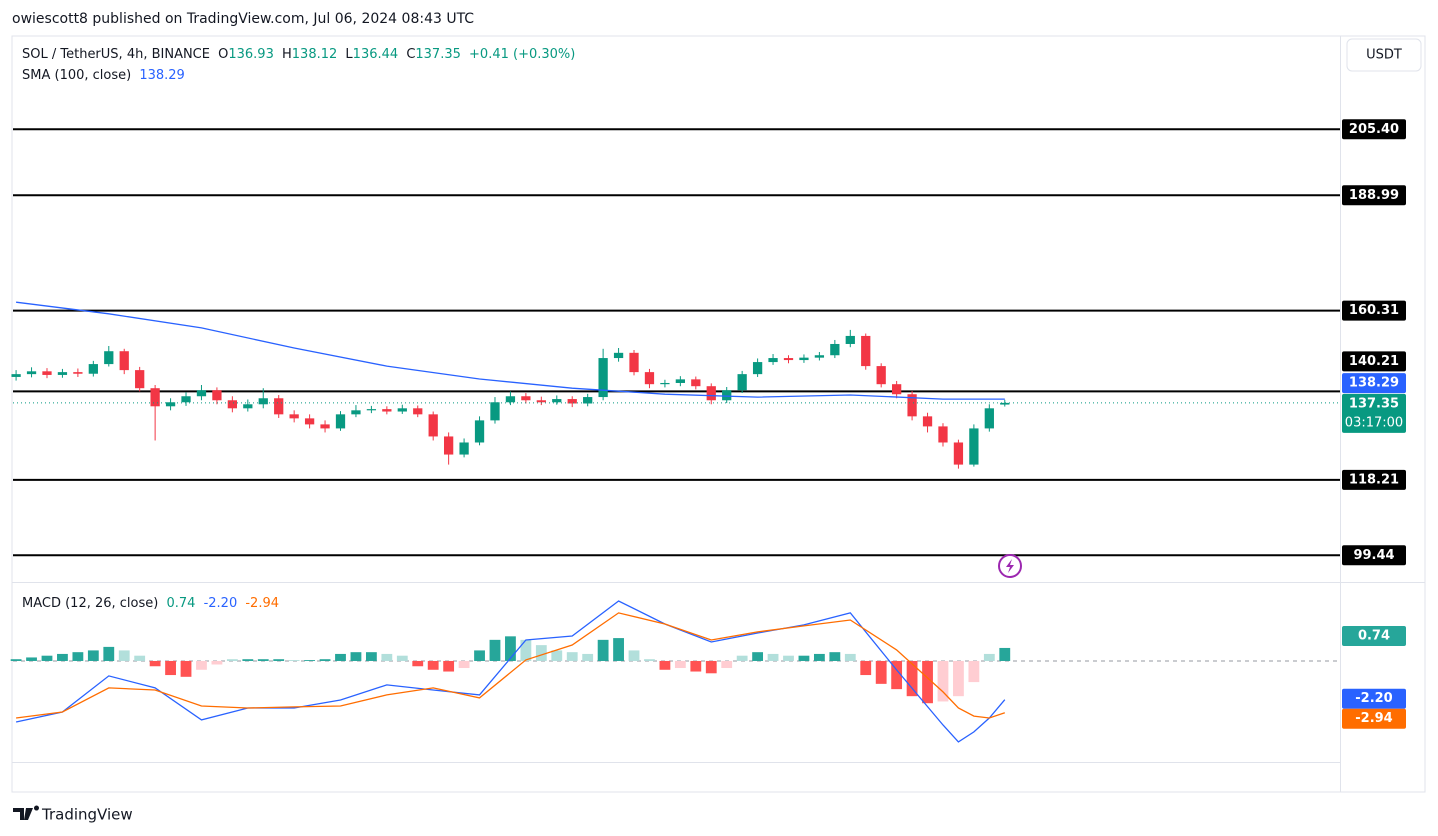 This screenshot has height=836, width=1438. I want to click on price-badge-bg, so click(1374, 413).